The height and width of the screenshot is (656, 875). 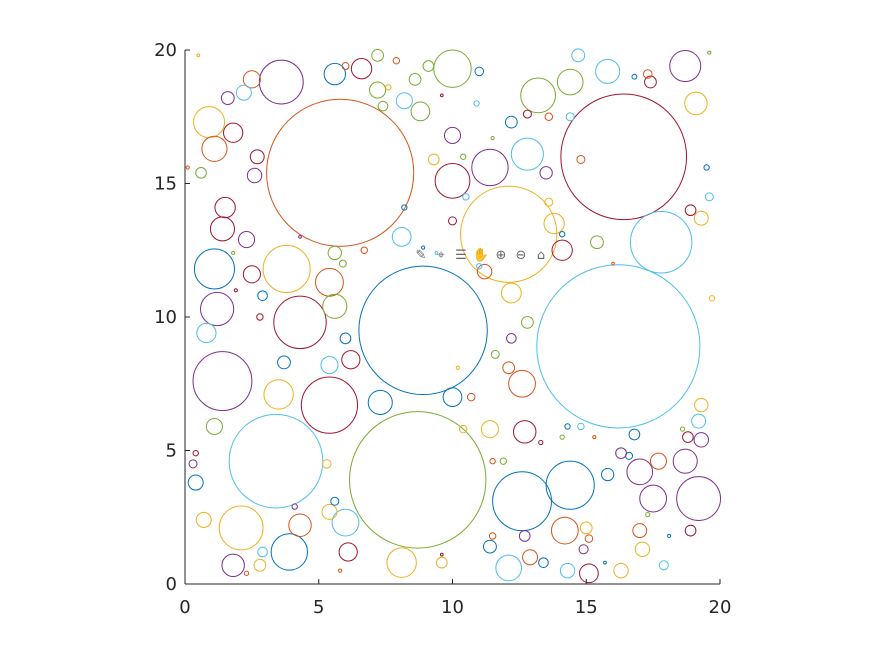 What do you see at coordinates (586, 607) in the screenshot?
I see `x-tick-label-3: 15` at bounding box center [586, 607].